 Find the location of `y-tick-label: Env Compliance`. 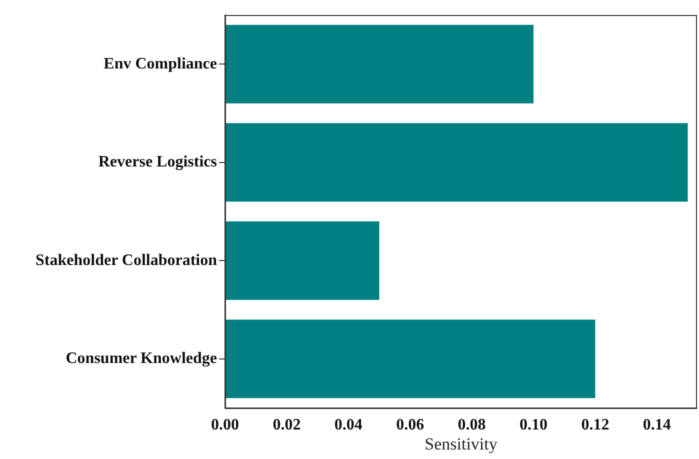

y-tick-label: Env Compliance is located at coordinates (160, 63).